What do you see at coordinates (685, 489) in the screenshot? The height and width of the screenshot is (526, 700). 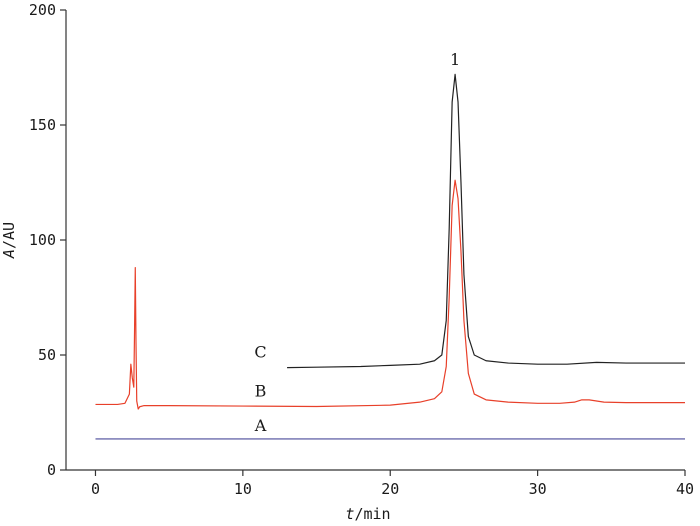 I see `x-tick-label: 40` at bounding box center [685, 489].